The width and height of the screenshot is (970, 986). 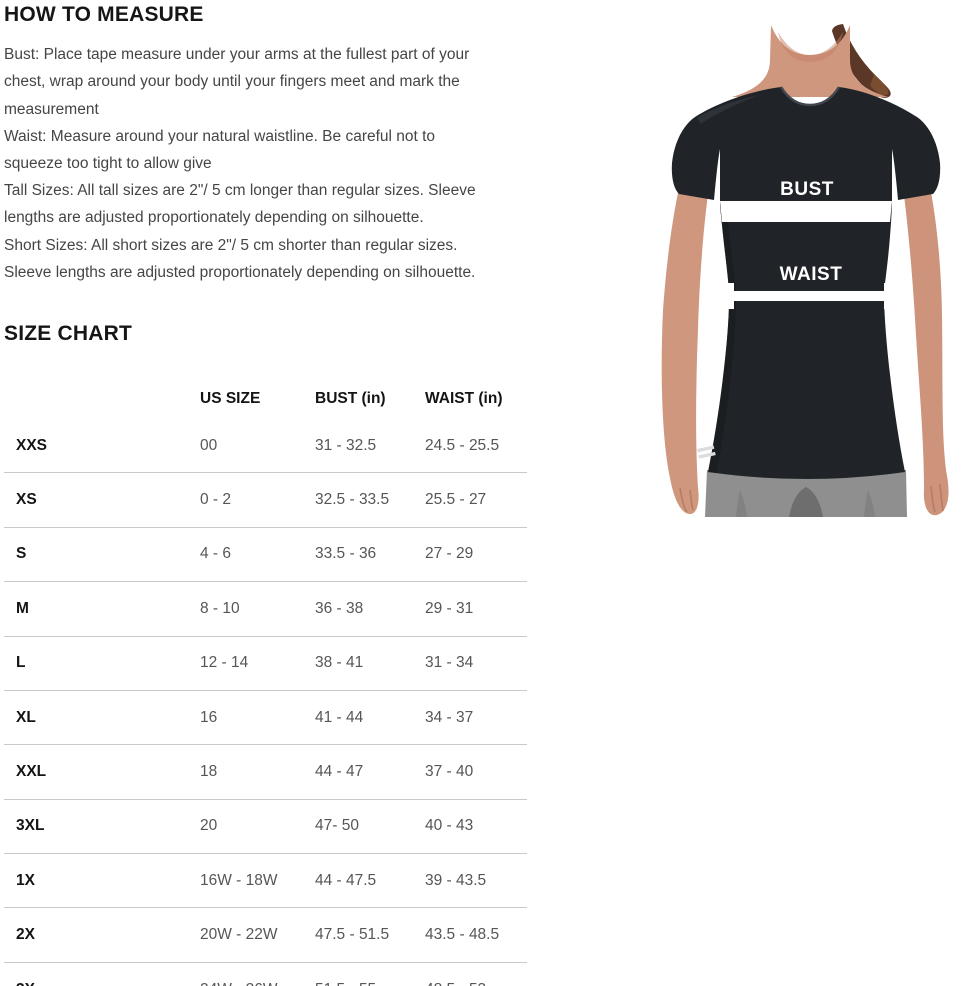 What do you see at coordinates (102, 974) in the screenshot?
I see `size-label-cell: 3X` at bounding box center [102, 974].